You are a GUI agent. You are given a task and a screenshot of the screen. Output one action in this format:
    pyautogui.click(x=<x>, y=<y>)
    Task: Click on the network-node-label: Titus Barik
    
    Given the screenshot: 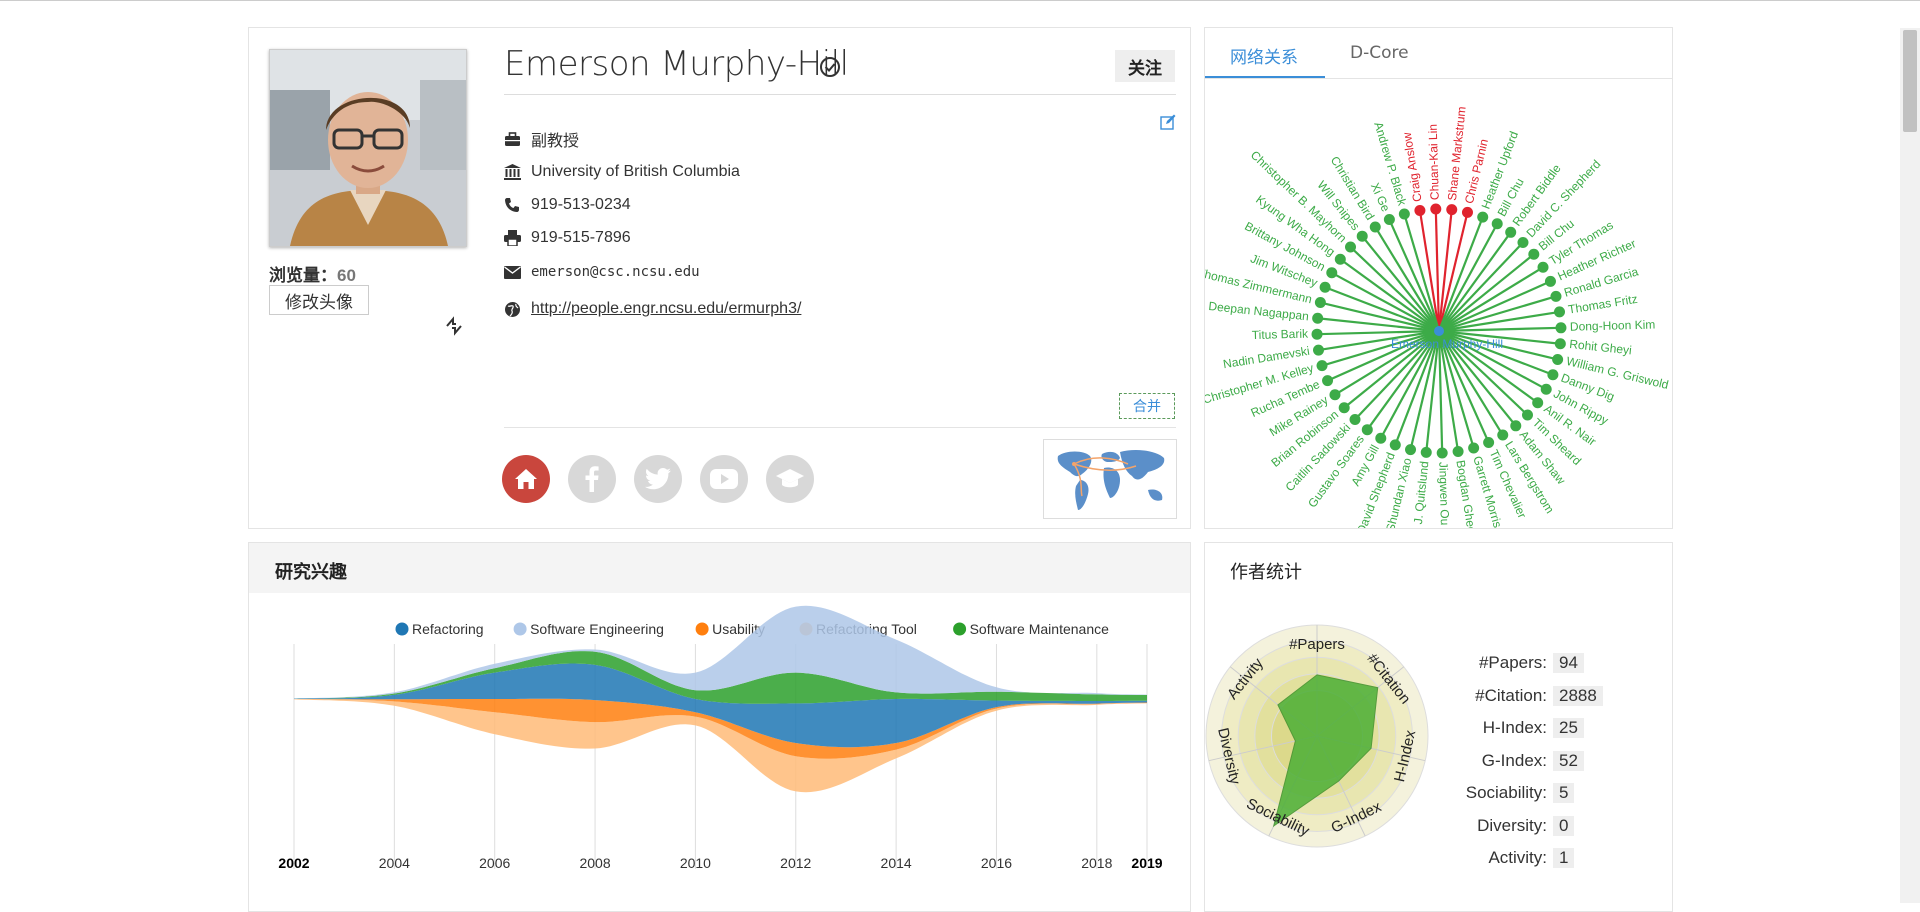 What is the action you would take?
    pyautogui.click(x=1281, y=334)
    